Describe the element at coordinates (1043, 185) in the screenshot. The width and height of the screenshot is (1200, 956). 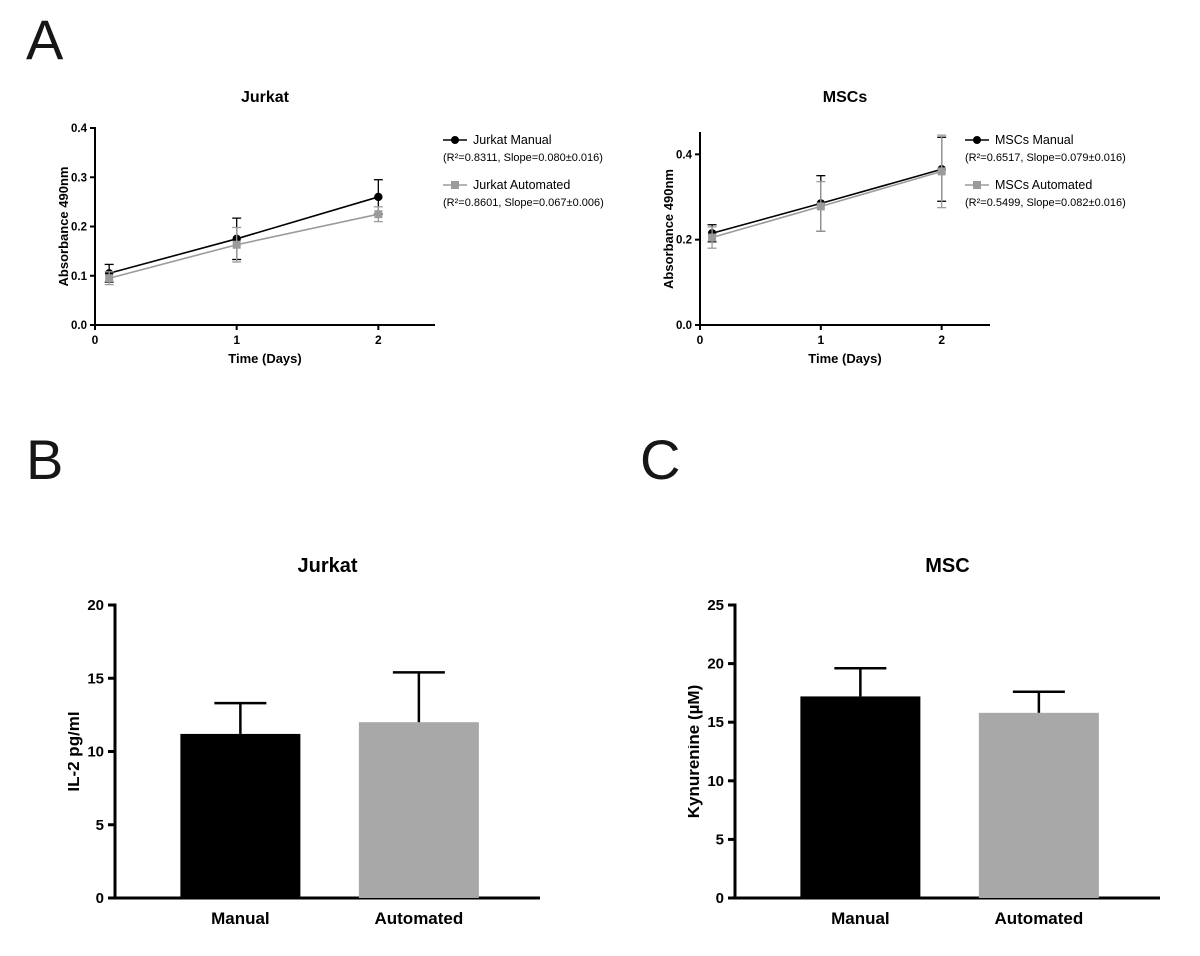
I see `legend-label: MSCs Automated` at that location.